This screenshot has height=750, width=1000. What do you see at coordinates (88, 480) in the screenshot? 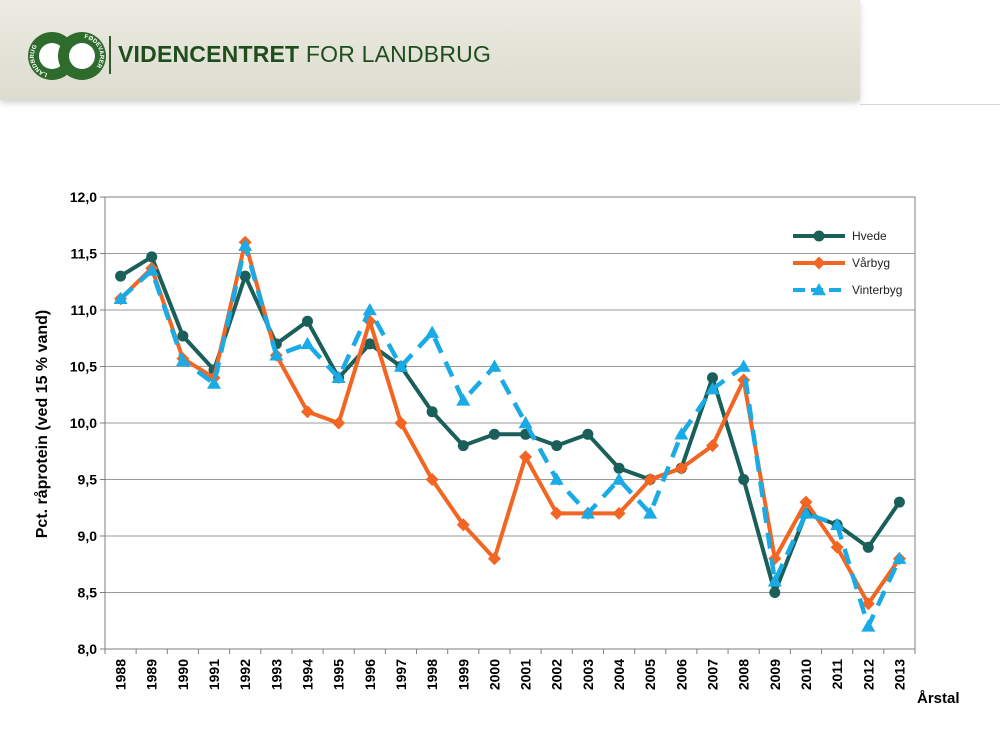
I see `y-tick-label: 9,5` at bounding box center [88, 480].